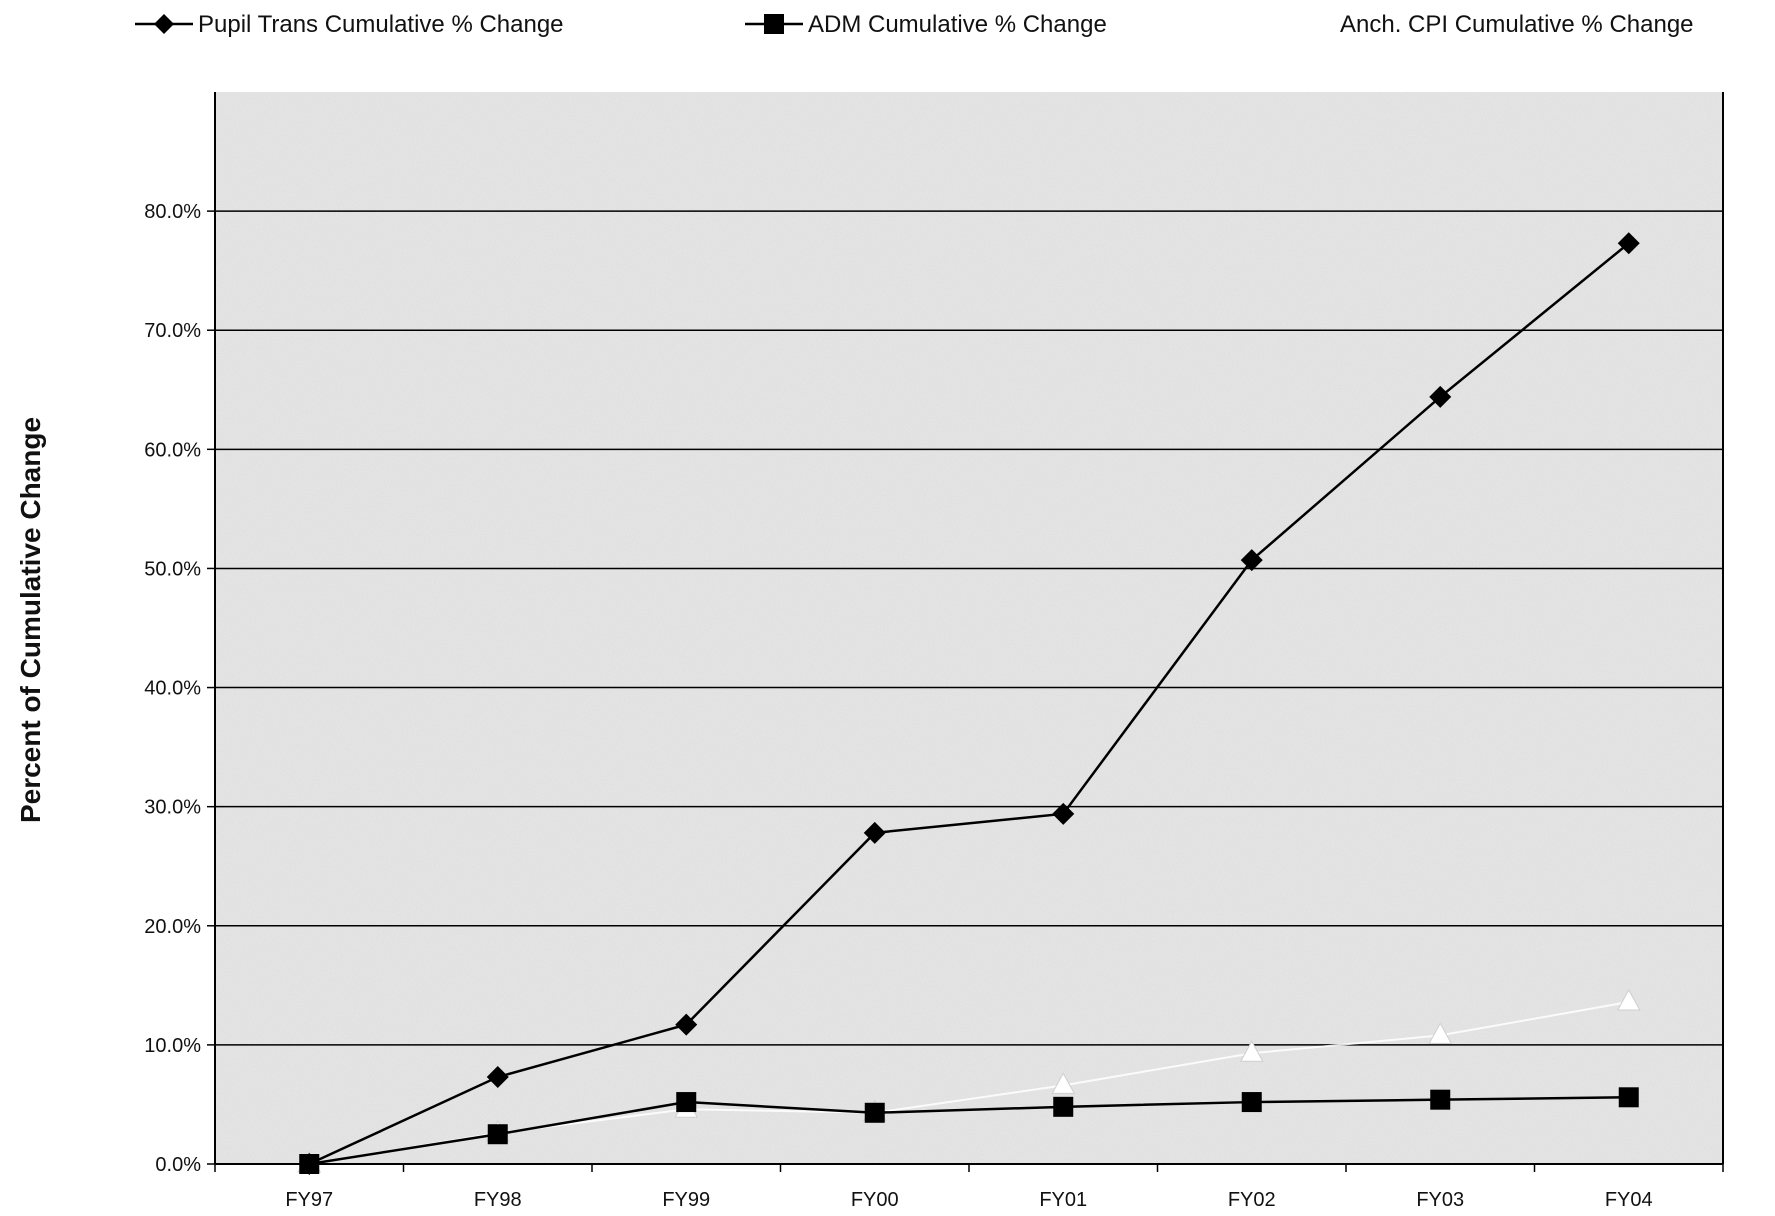 This screenshot has height=1216, width=1775. I want to click on square-marker-icon, so click(774, 24).